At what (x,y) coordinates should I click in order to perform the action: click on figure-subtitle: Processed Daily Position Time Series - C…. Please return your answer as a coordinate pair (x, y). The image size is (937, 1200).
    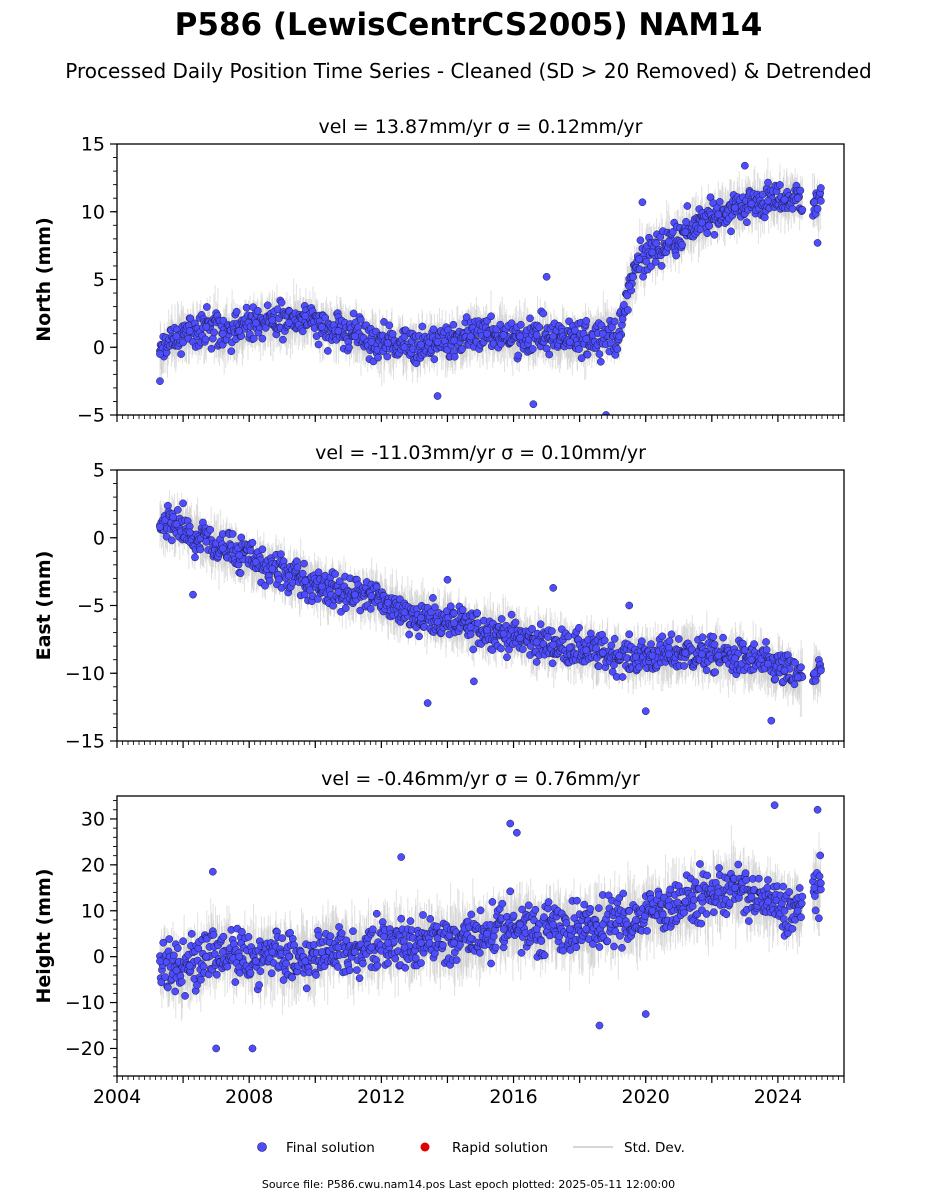
    Looking at the image, I should click on (468, 71).